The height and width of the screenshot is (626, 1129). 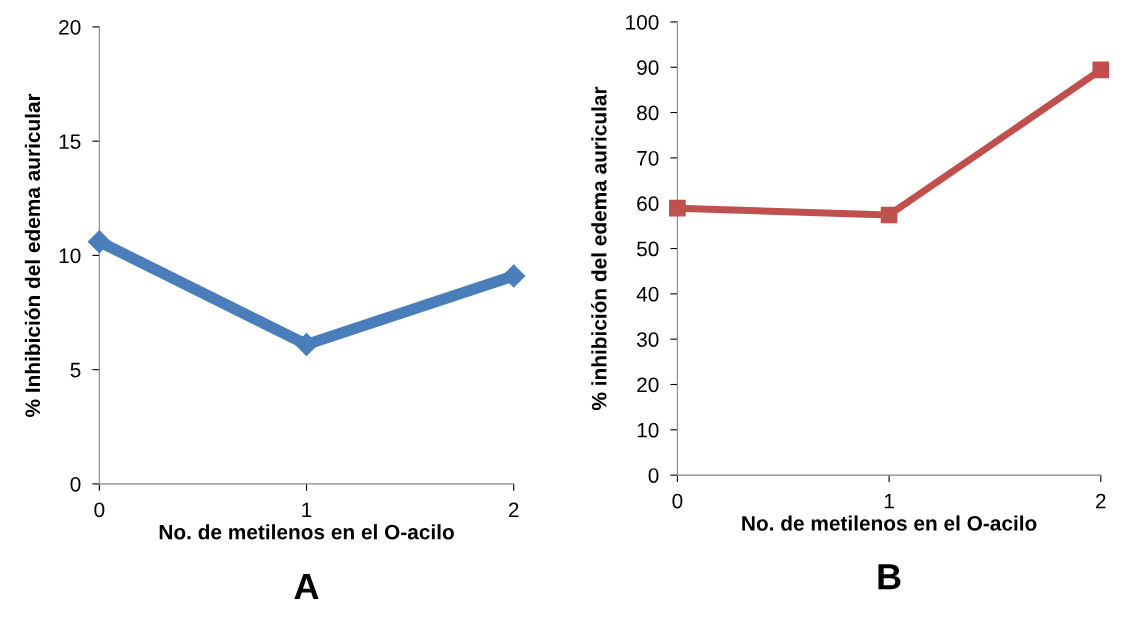 I want to click on y-tick-label: 60, so click(x=648, y=203).